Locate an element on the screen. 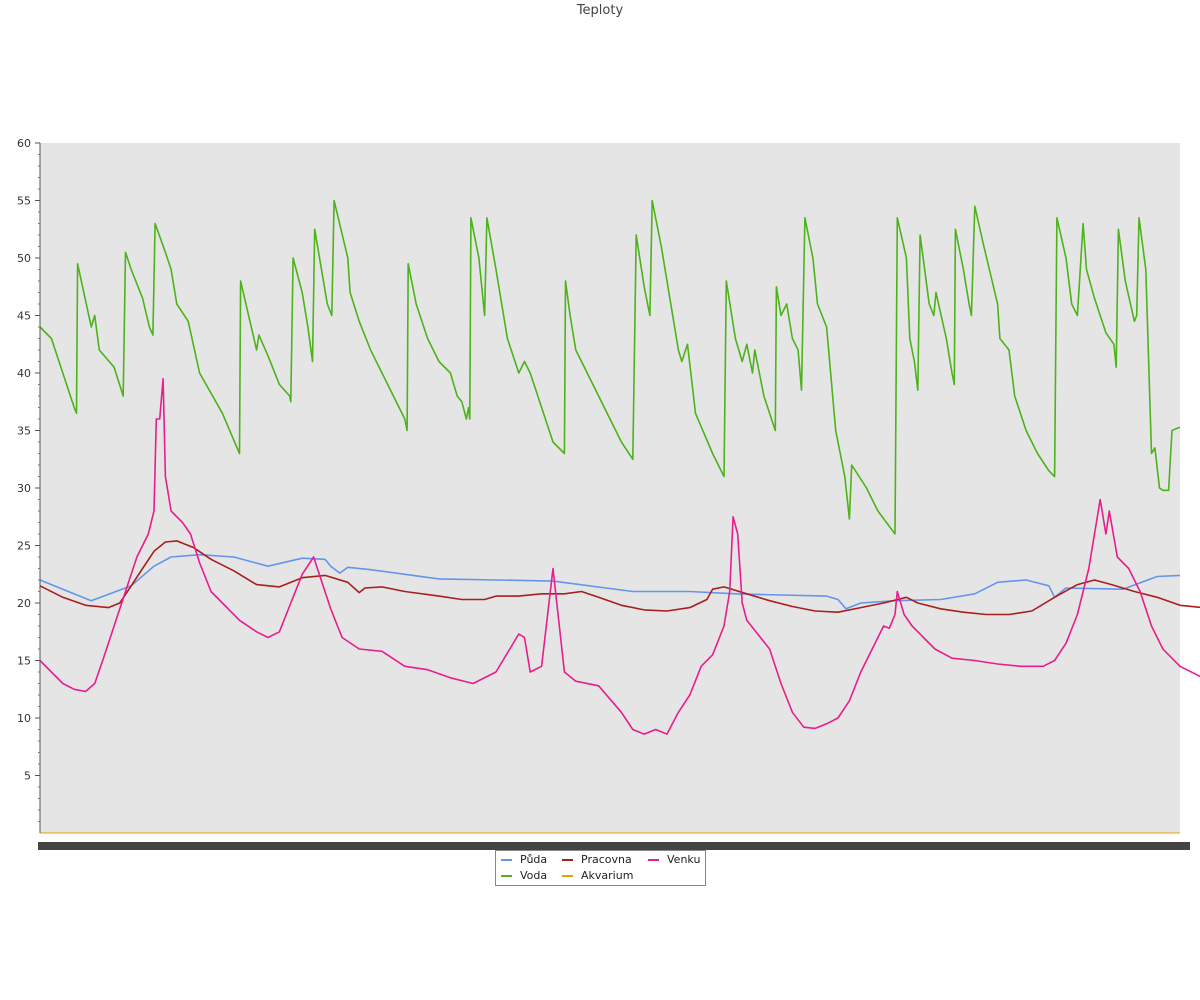 Image resolution: width=1200 pixels, height=1000 pixels. y-tick-label: 10 is located at coordinates (24, 718).